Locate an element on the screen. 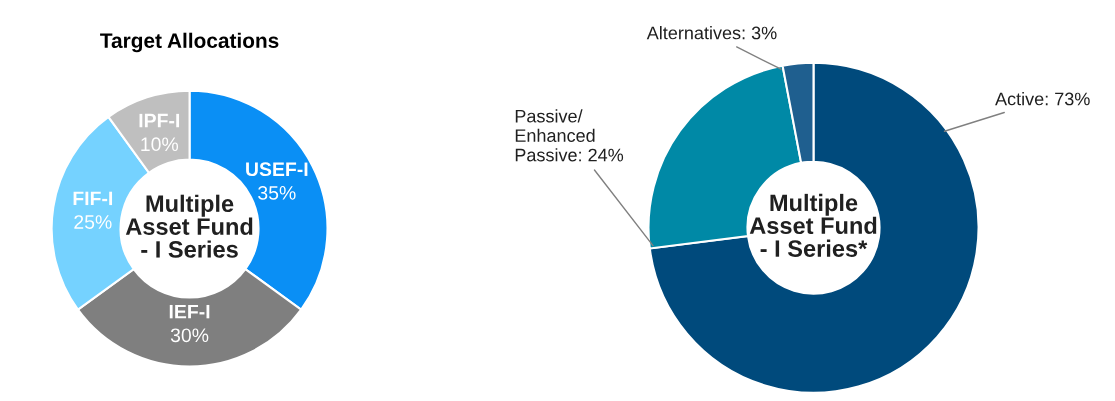  data-label: 25% is located at coordinates (93, 222).